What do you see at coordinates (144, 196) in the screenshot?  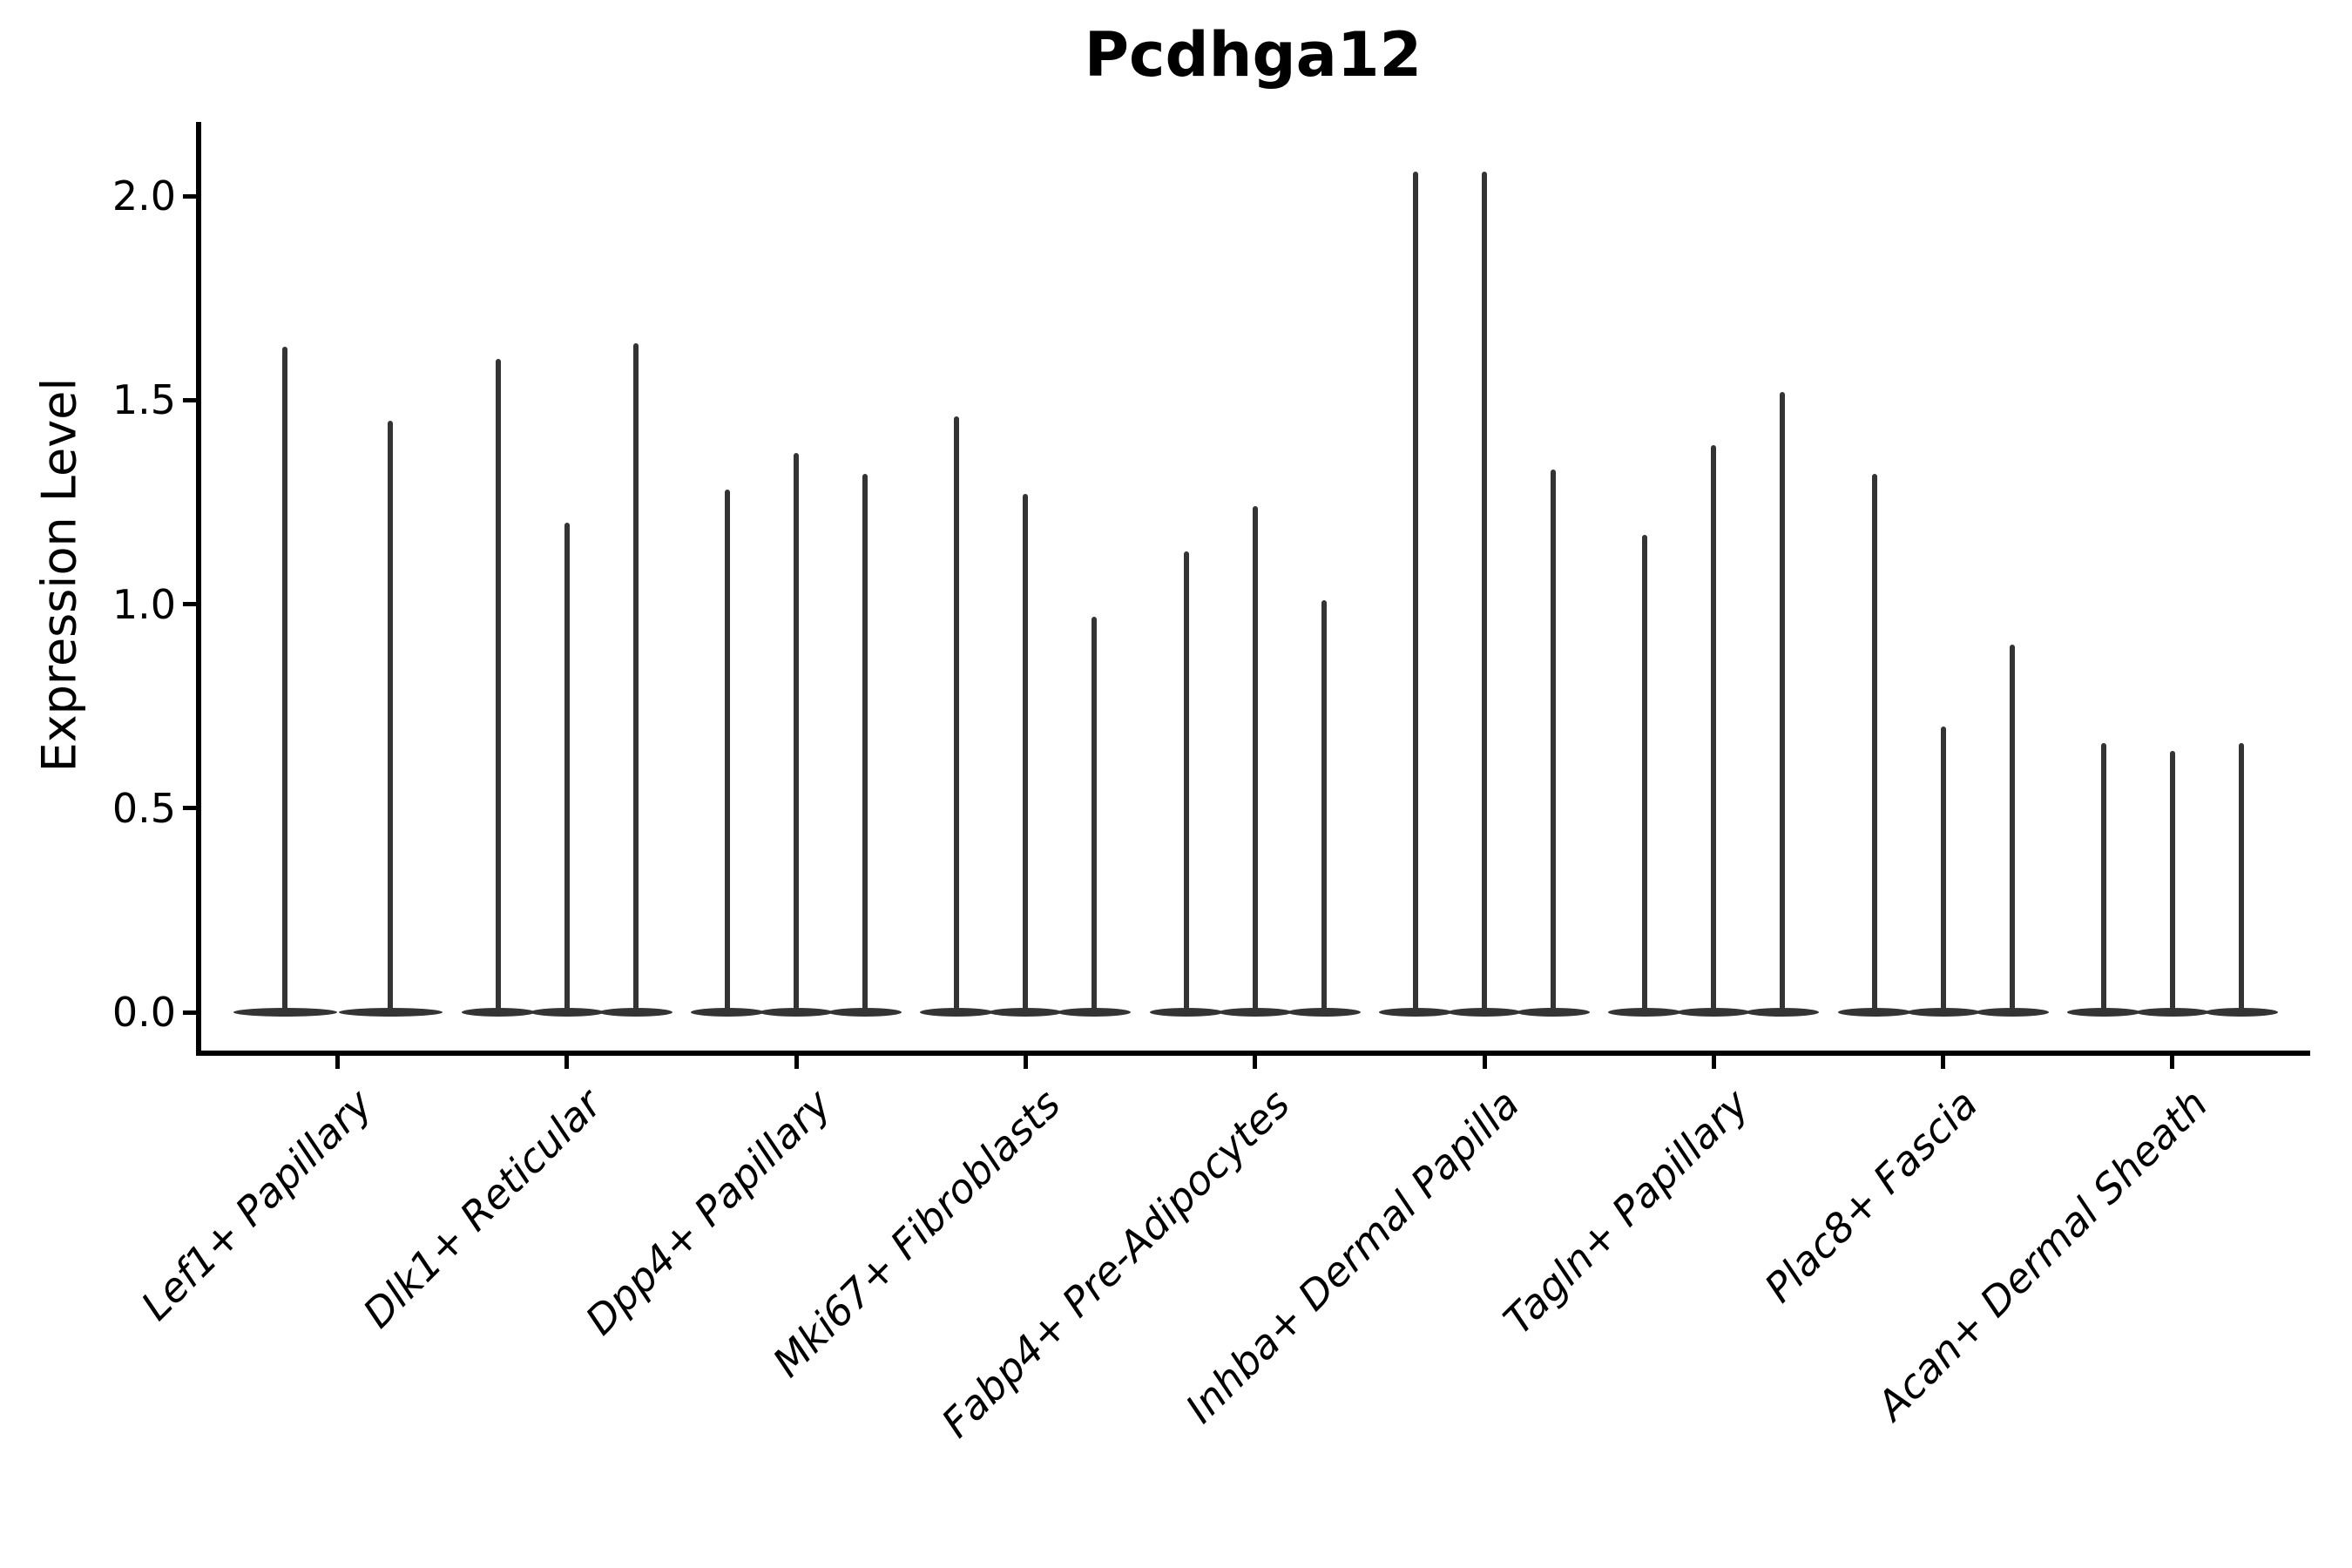 I see `y-tick-label: 2.0` at bounding box center [144, 196].